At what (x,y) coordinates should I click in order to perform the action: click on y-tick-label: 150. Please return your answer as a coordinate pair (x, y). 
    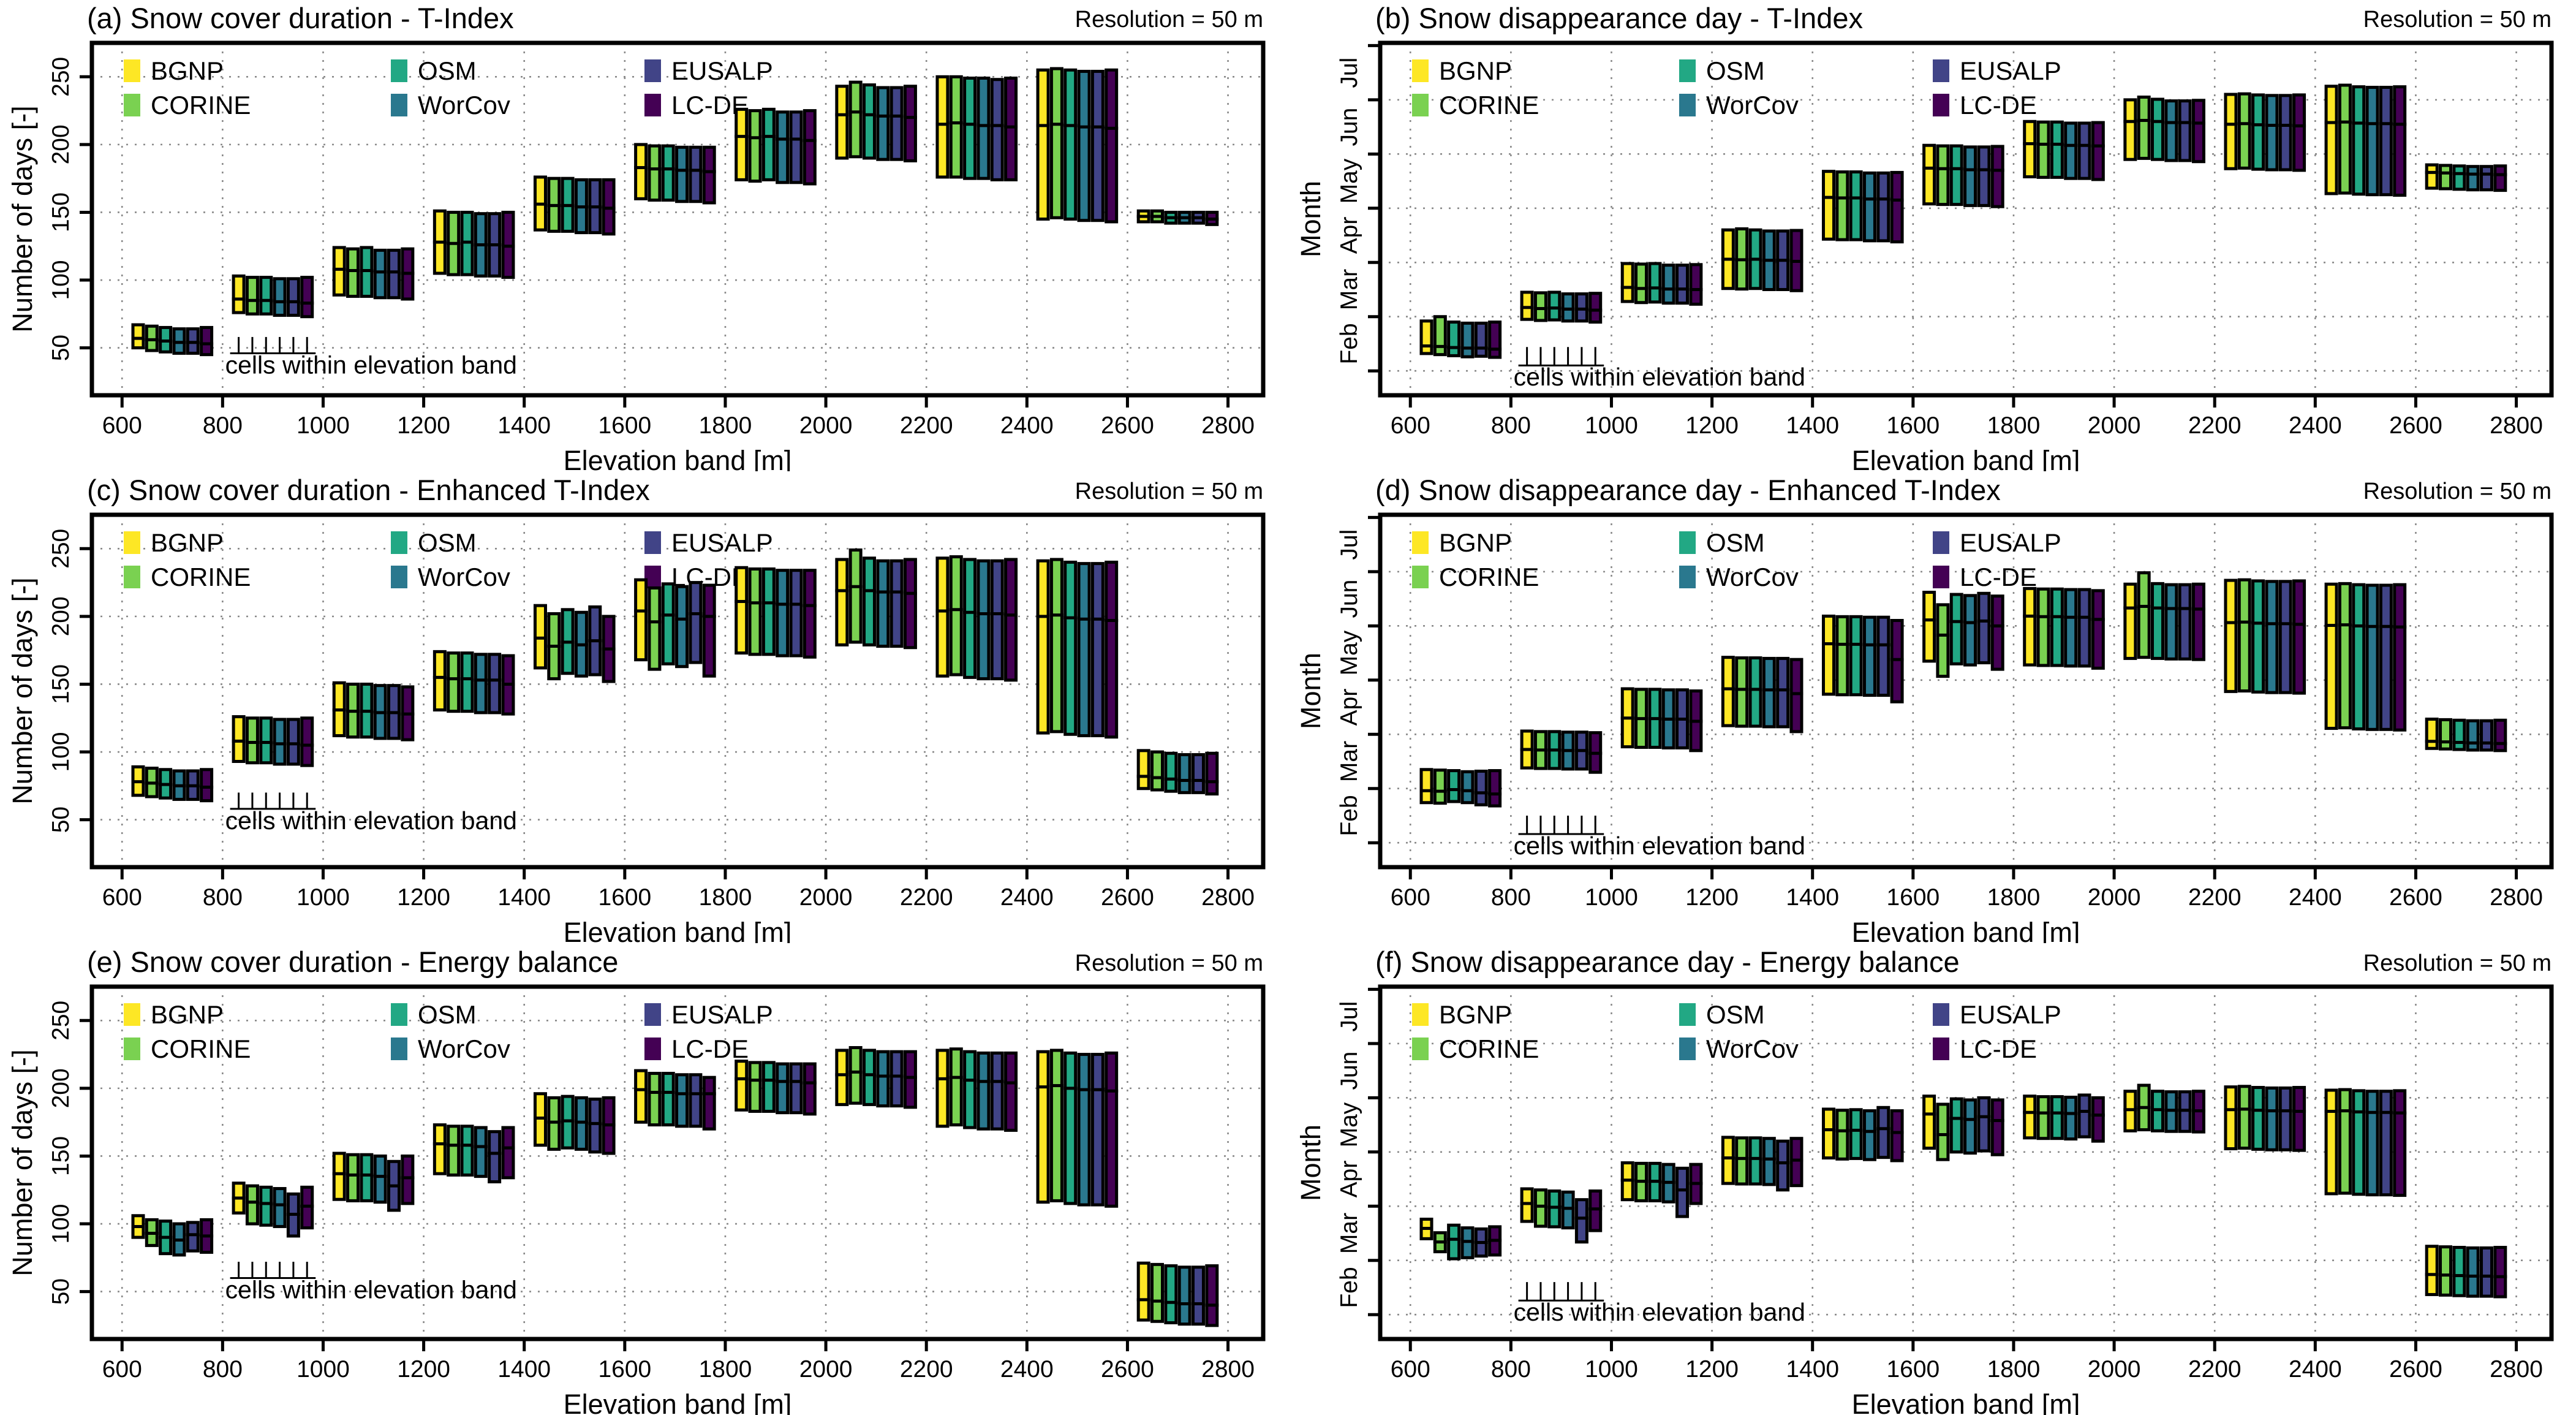
    Looking at the image, I should click on (61, 684).